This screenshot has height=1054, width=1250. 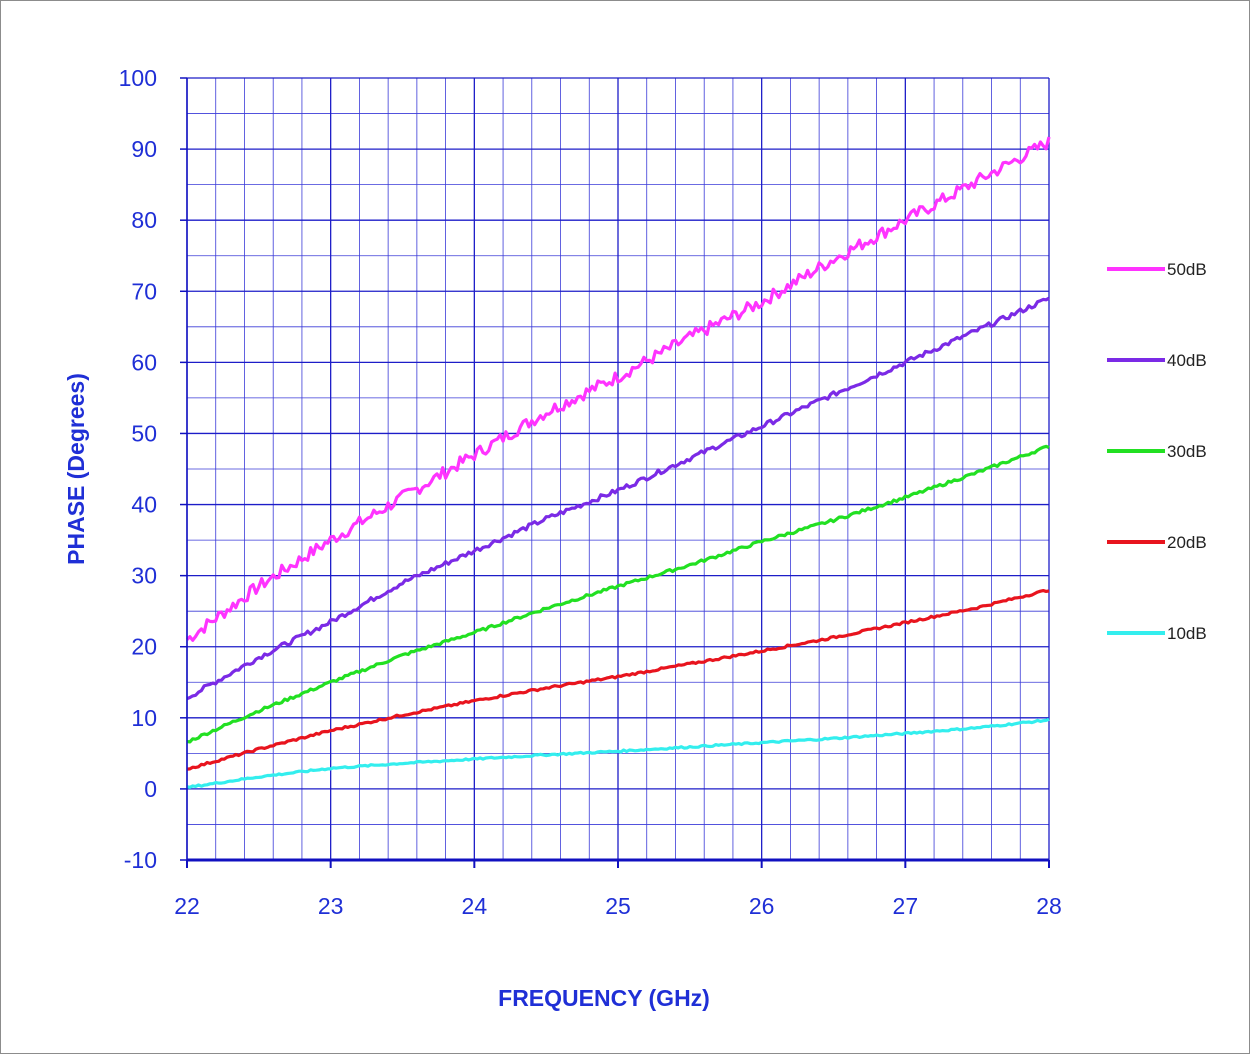 I want to click on legend-label-20dB: 20dB, so click(x=1187, y=542).